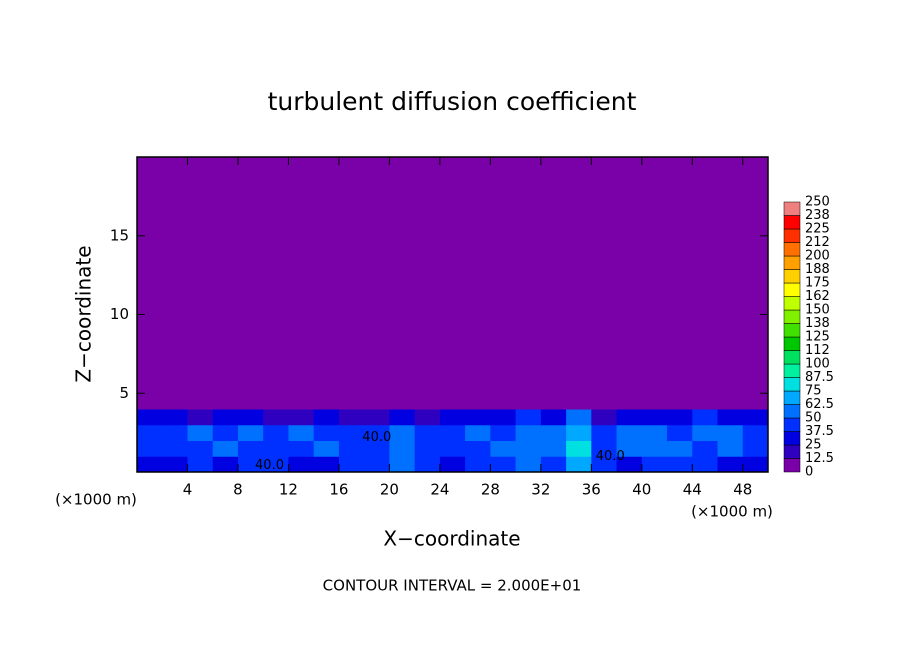 The width and height of the screenshot is (904, 654). What do you see at coordinates (813, 445) in the screenshot?
I see `colorbar-label: 25` at bounding box center [813, 445].